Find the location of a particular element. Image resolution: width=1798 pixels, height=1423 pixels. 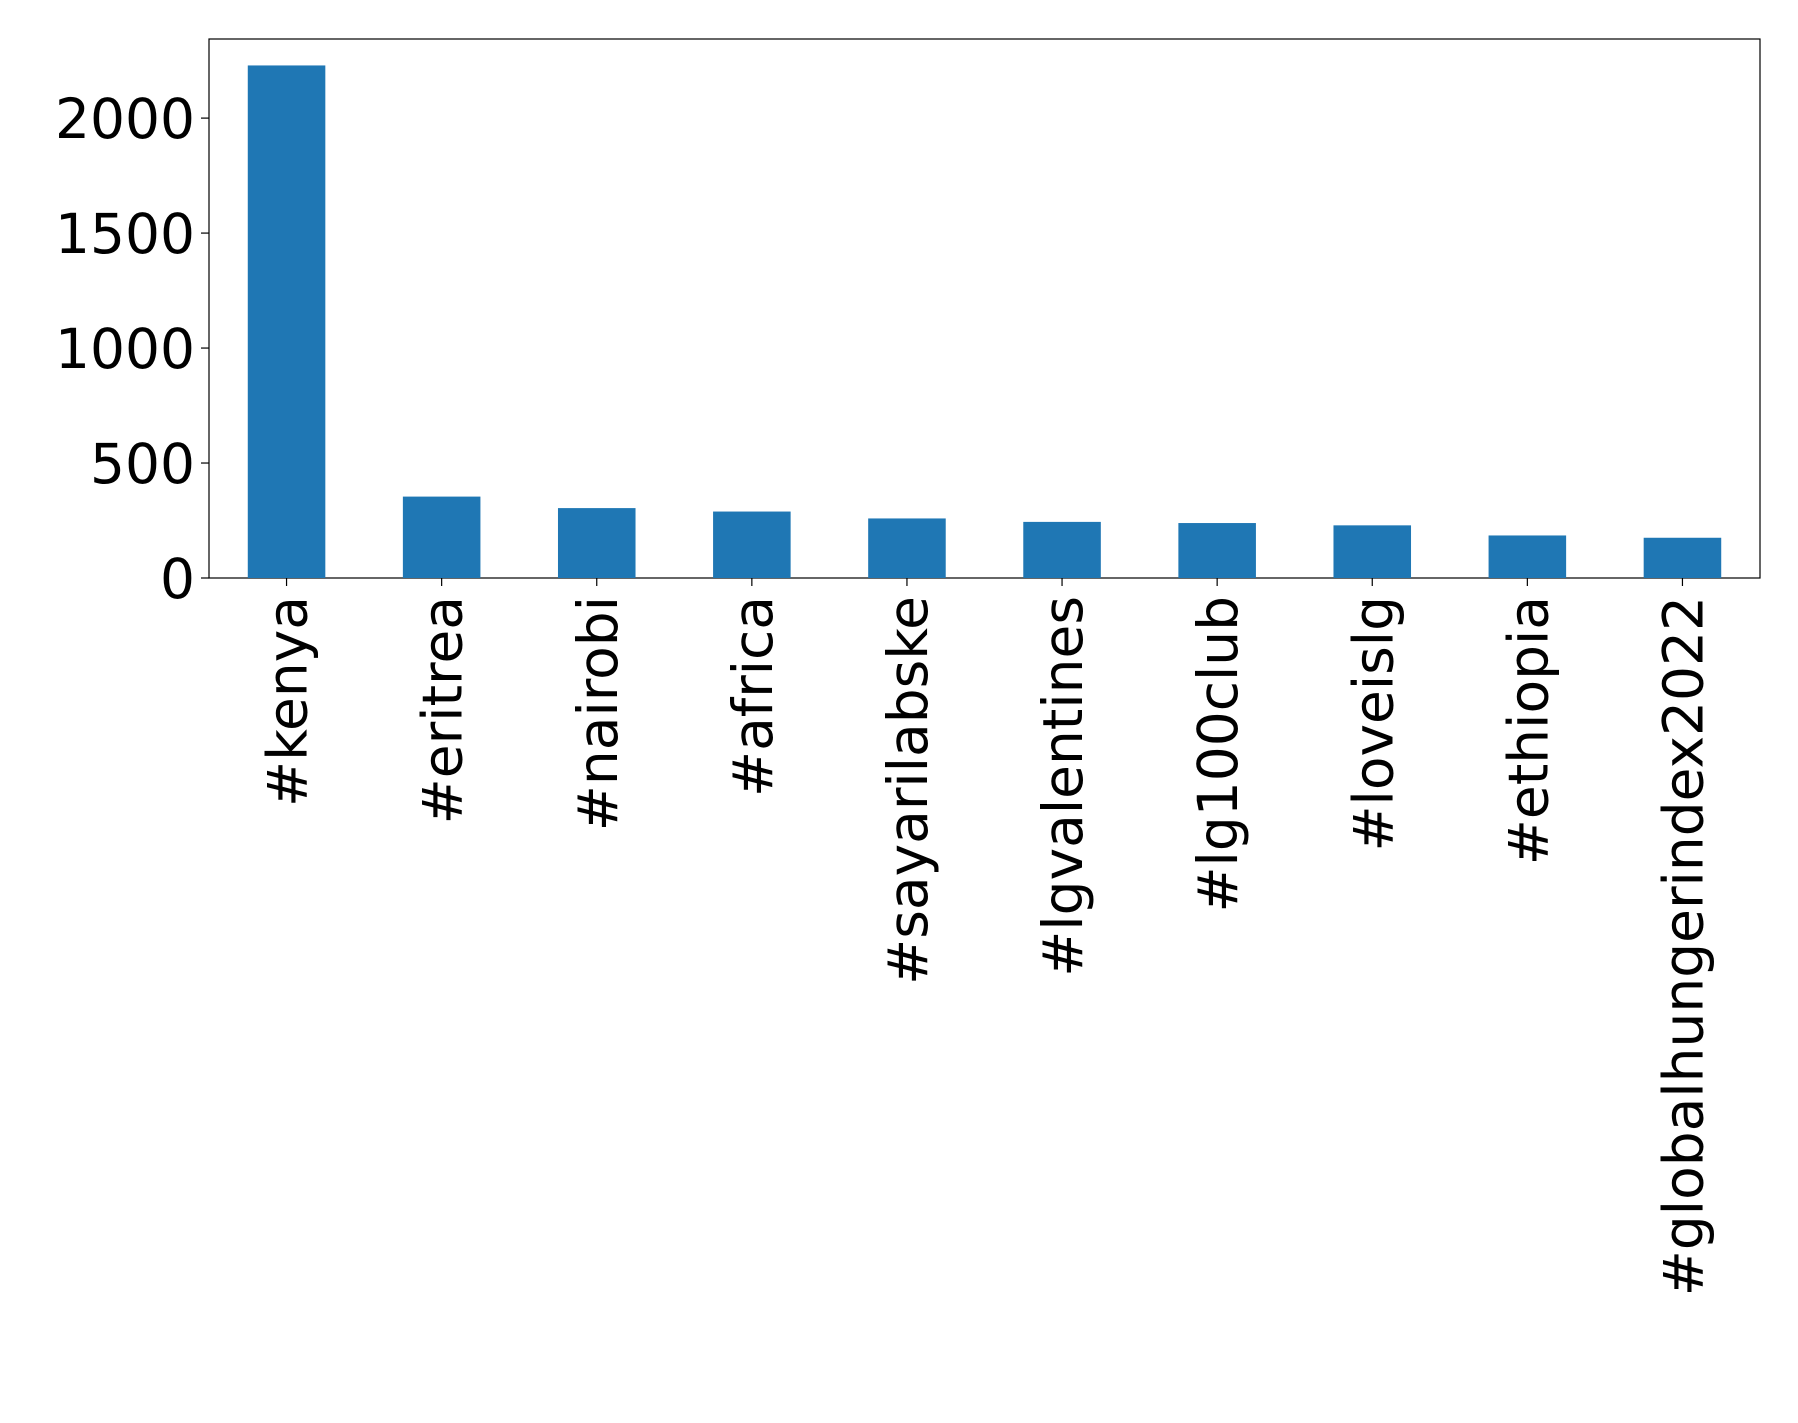

x-tick-label: #globalhungerindex2022 is located at coordinates (1683, 946).